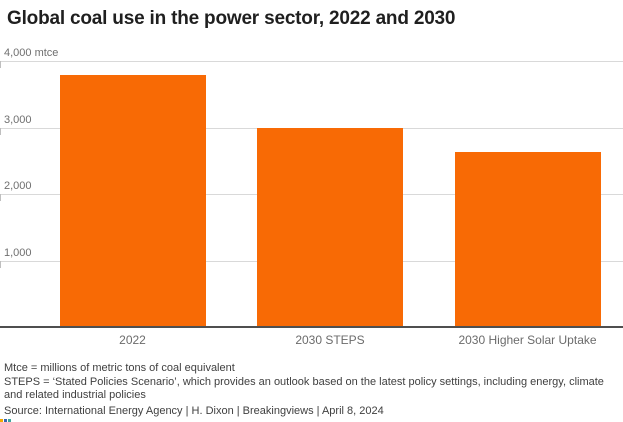  Describe the element at coordinates (18, 119) in the screenshot. I see `y-tick-label: 3,000` at that location.